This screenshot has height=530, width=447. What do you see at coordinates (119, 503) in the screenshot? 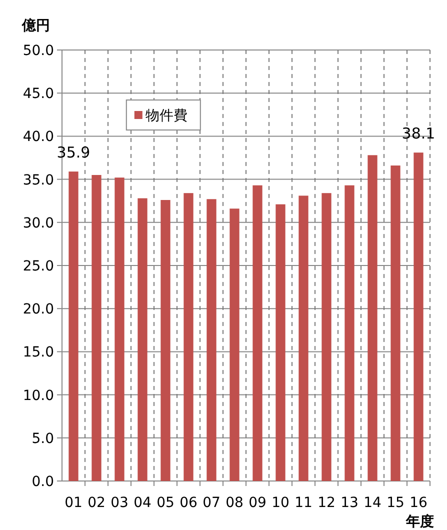
I see `x-tick-label: 03` at bounding box center [119, 503].